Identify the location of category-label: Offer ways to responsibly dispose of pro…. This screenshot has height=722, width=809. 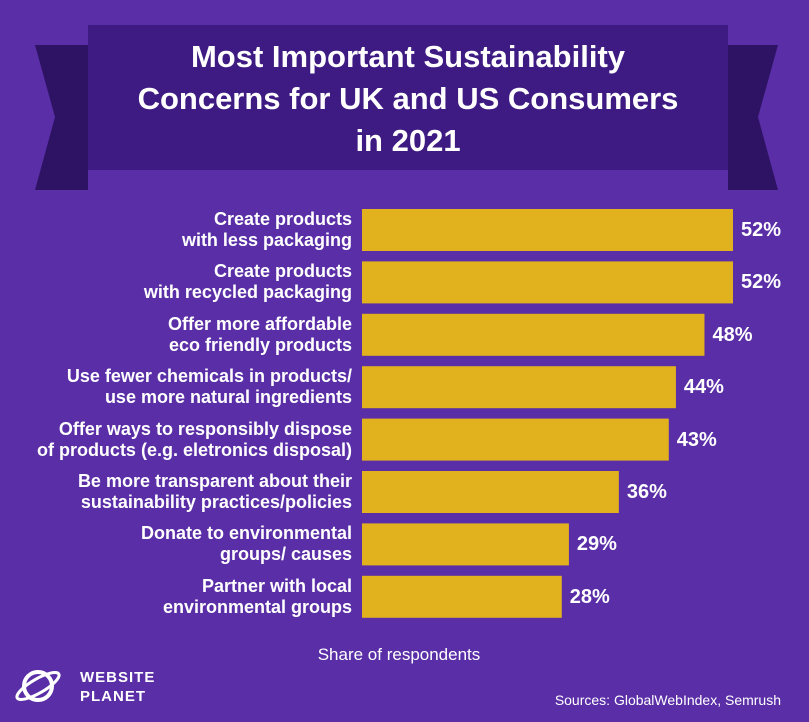
(194, 439).